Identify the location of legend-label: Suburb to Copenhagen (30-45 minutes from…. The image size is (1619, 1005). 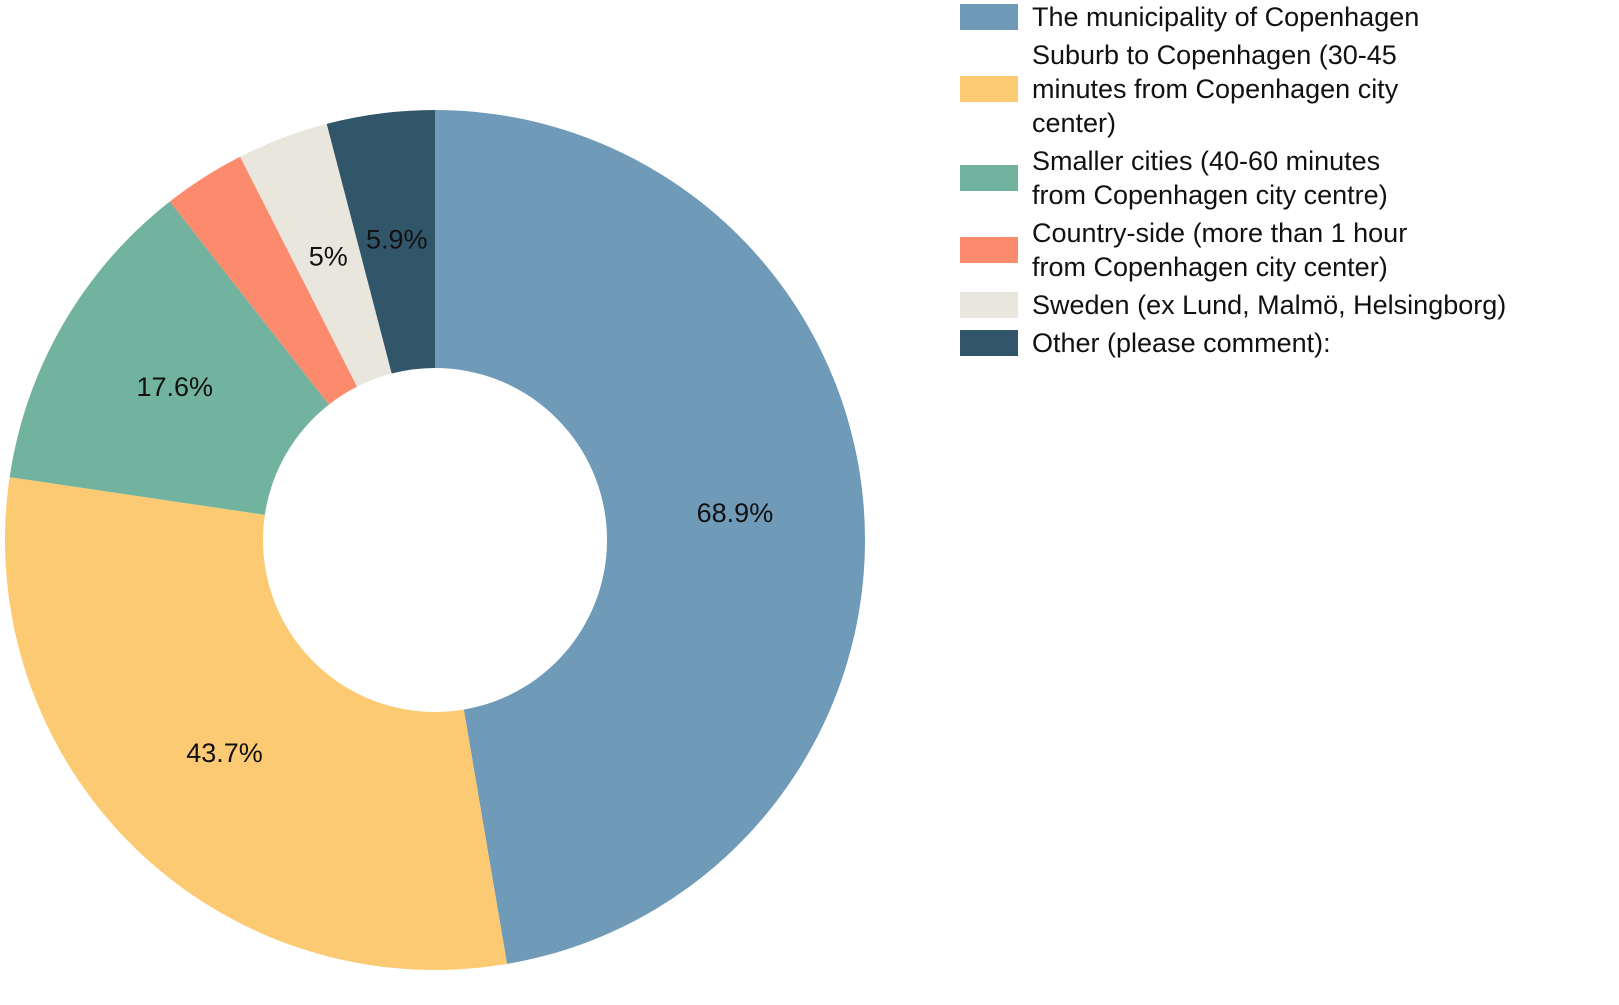
(1215, 89).